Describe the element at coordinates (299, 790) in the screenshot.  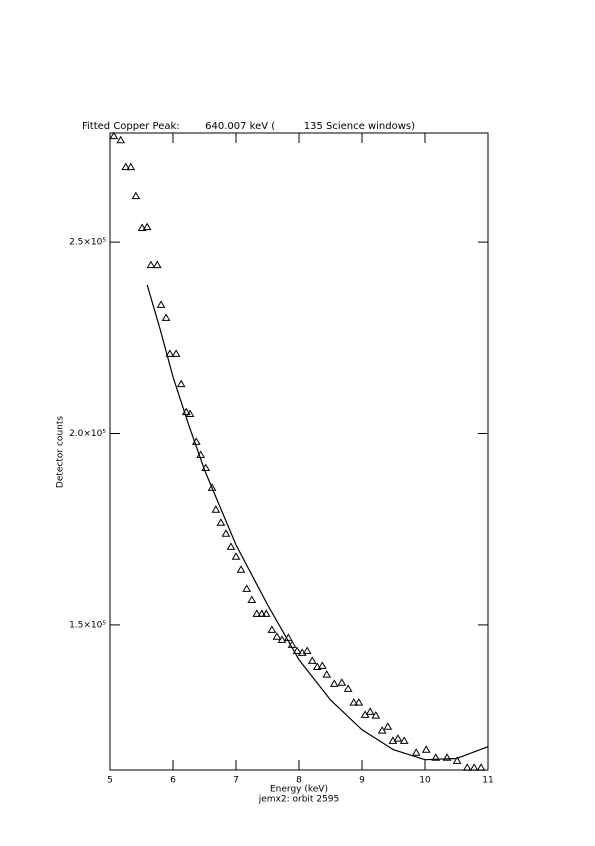
I see `x-axis-label: Energy (keV)` at that location.